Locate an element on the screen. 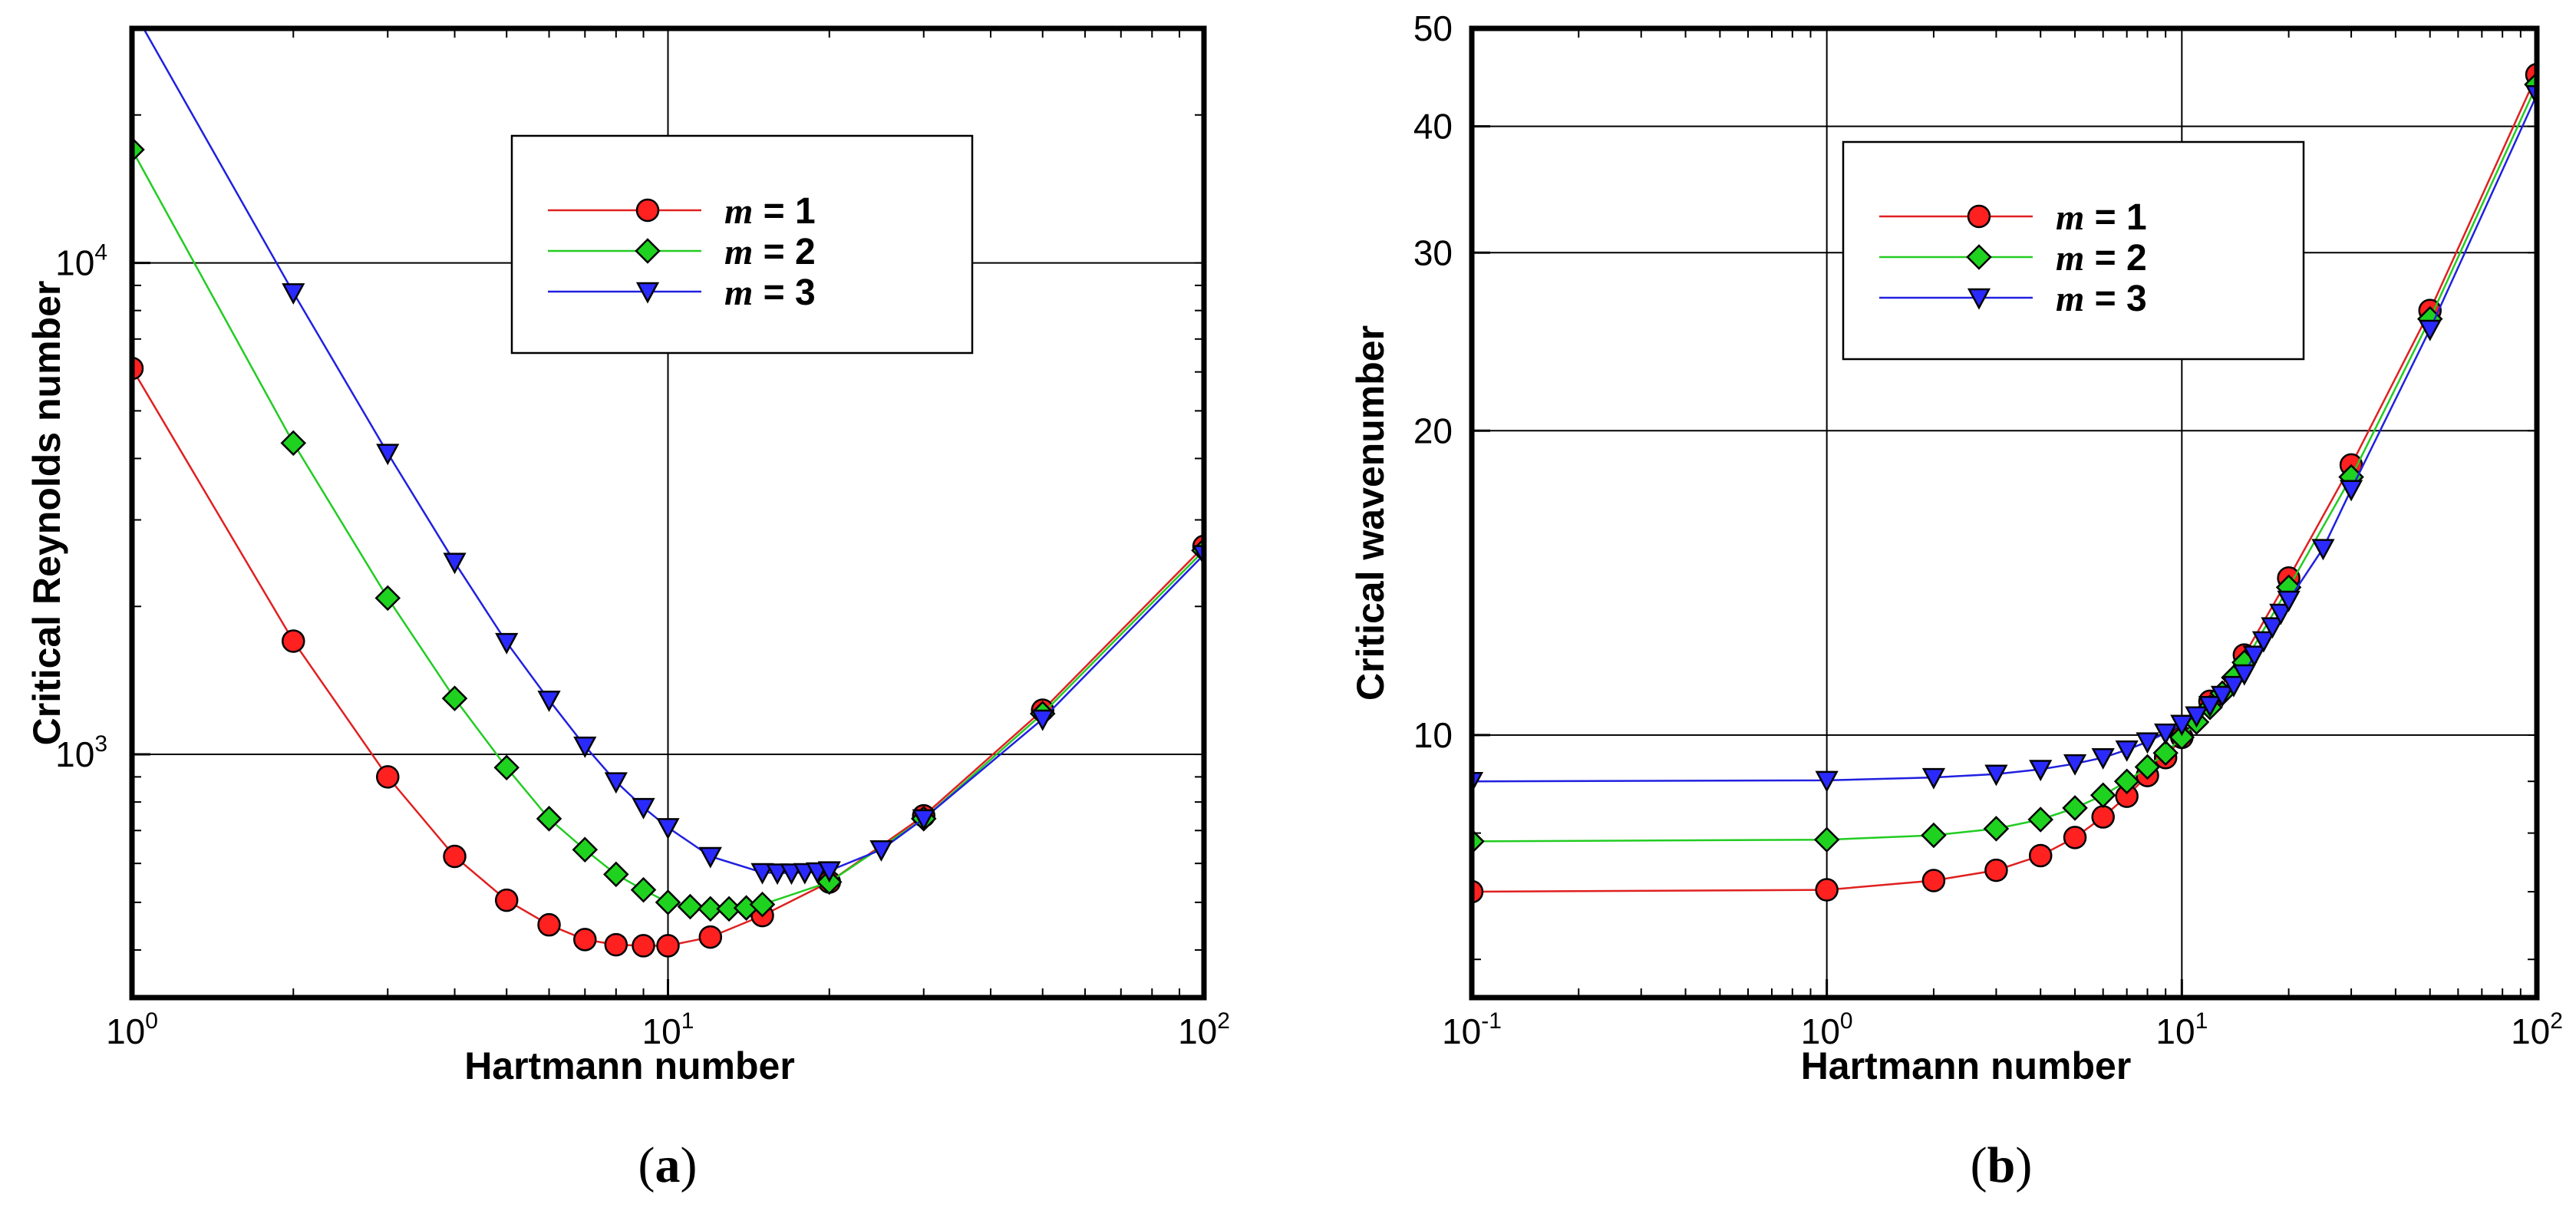 The height and width of the screenshot is (1214, 2576). y-axis-title: Critical wavenumber is located at coordinates (1370, 513).